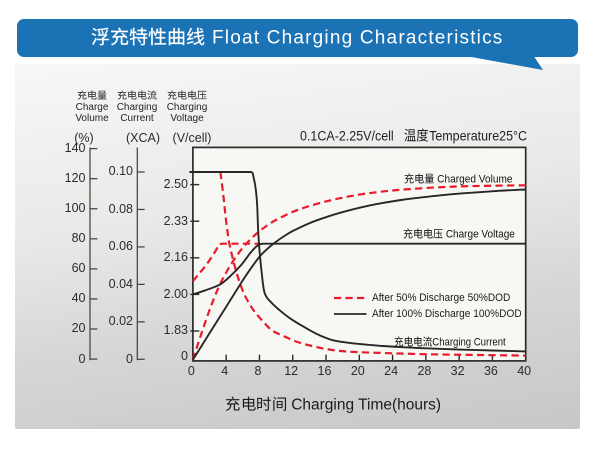  What do you see at coordinates (78, 298) in the screenshot?
I see `tick-label: 40` at bounding box center [78, 298].